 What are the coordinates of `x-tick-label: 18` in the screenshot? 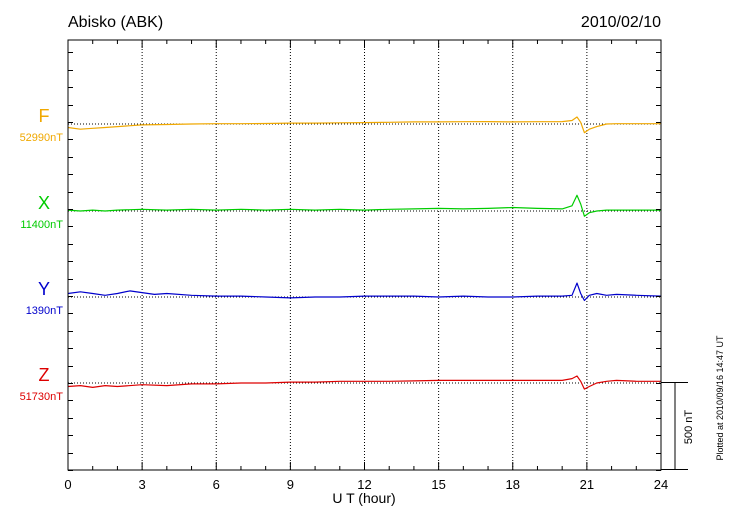 It's located at (513, 484).